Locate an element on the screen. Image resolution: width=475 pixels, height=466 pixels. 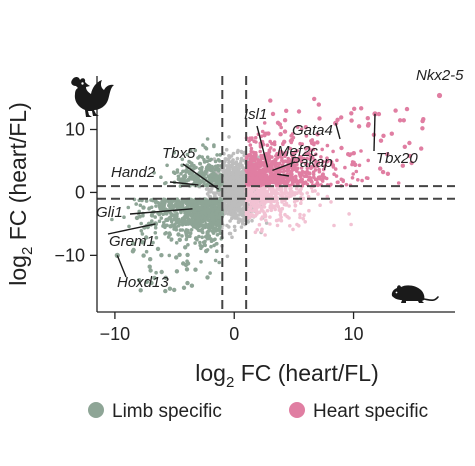
gene-label-nkx2-5: Nkx2-5 is located at coordinates (440, 75).